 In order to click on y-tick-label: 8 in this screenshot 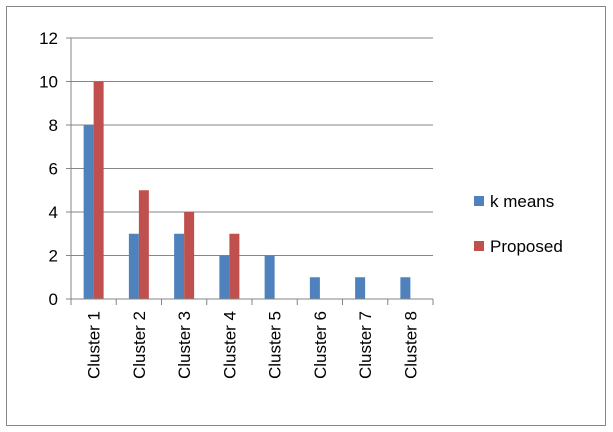, I will do `click(53, 125)`.